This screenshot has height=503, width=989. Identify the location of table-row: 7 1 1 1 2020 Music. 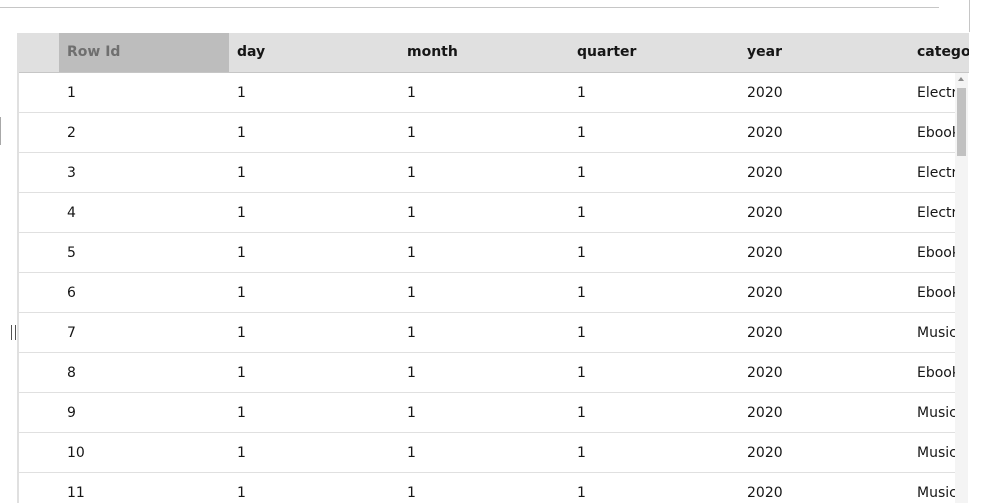
(488, 333).